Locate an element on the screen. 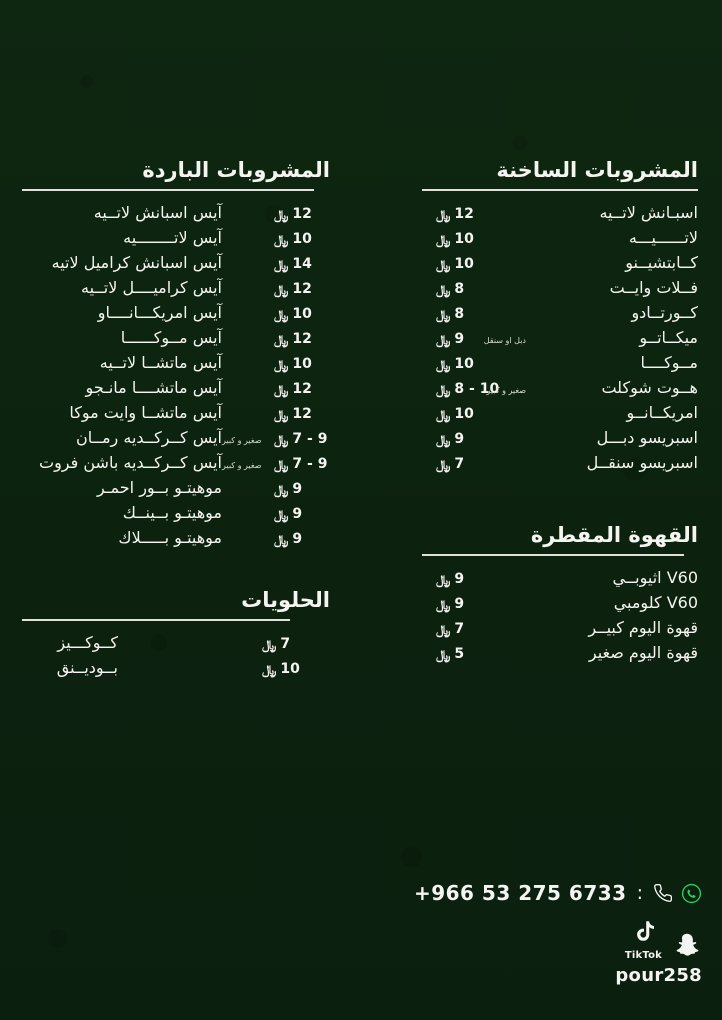 The width and height of the screenshot is (722, 1020). item-price-value: 5 is located at coordinates (459, 654).